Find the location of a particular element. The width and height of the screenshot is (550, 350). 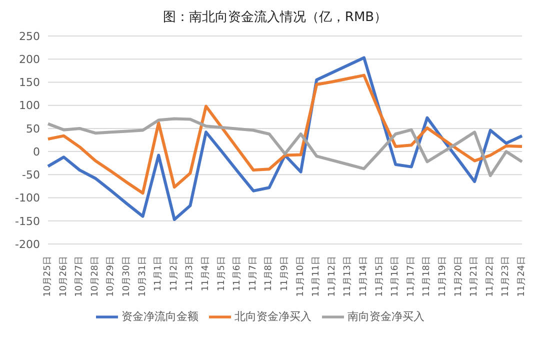

x-tick-label: 11月24日 is located at coordinates (522, 276).